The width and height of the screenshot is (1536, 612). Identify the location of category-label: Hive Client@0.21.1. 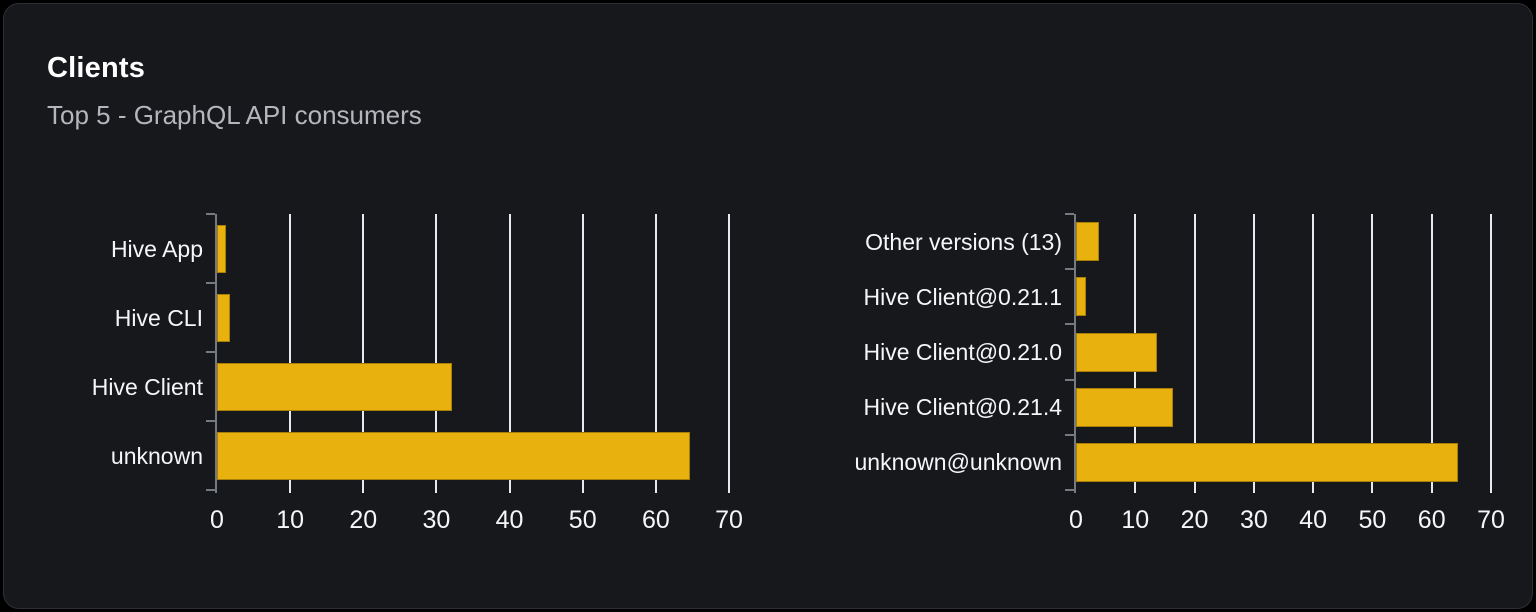
(963, 296).